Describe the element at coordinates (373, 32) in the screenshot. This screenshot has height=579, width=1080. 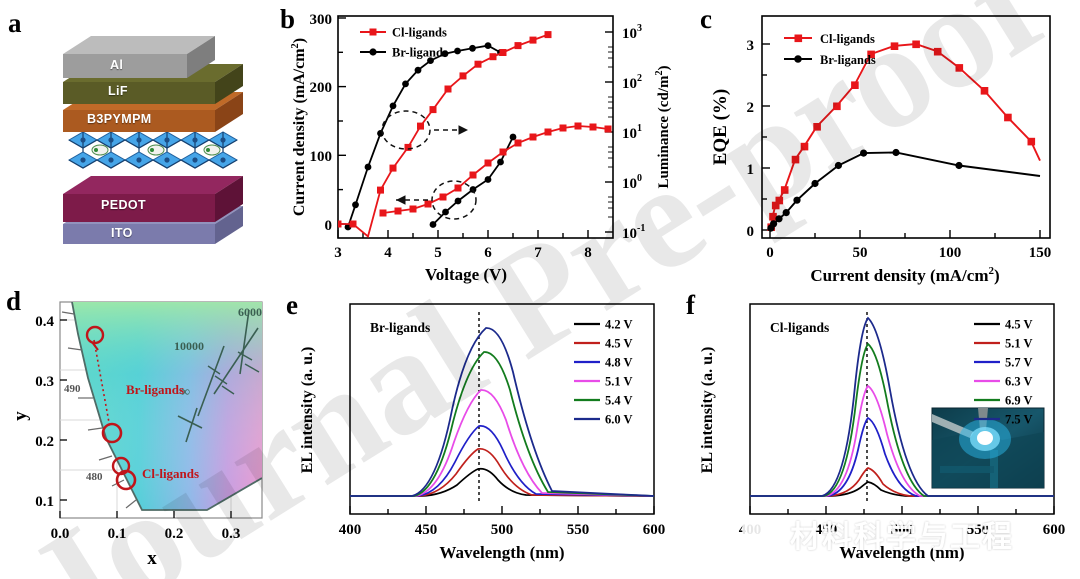
I see `legend-marker-b-cl` at that location.